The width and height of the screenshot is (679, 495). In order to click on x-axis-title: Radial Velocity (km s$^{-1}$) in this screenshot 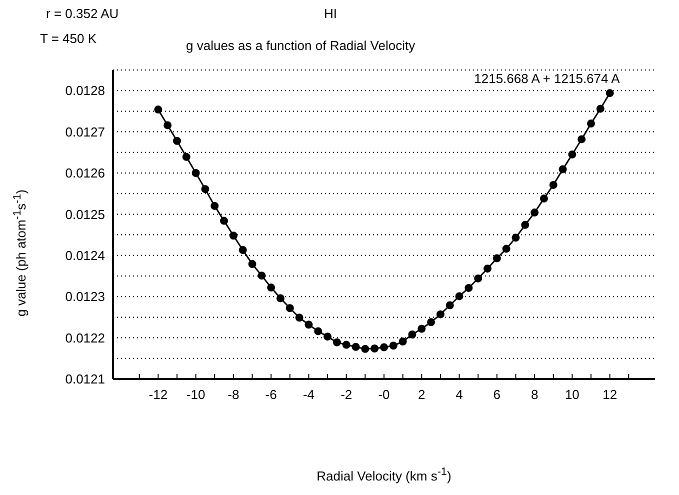, I will do `click(384, 475)`.